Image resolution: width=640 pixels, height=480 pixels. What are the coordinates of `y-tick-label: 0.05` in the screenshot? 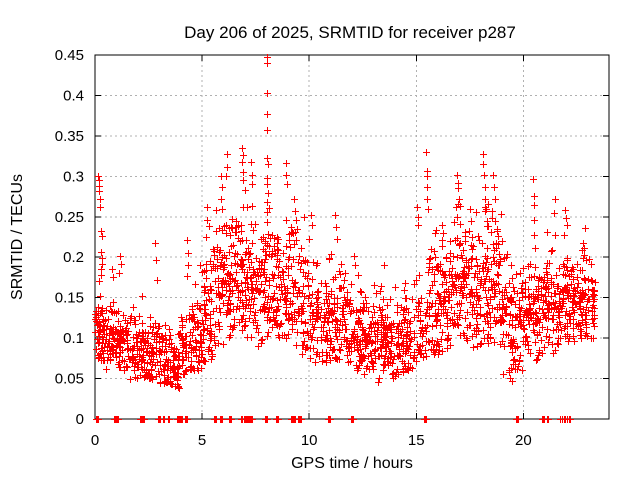 It's located at (69, 379).